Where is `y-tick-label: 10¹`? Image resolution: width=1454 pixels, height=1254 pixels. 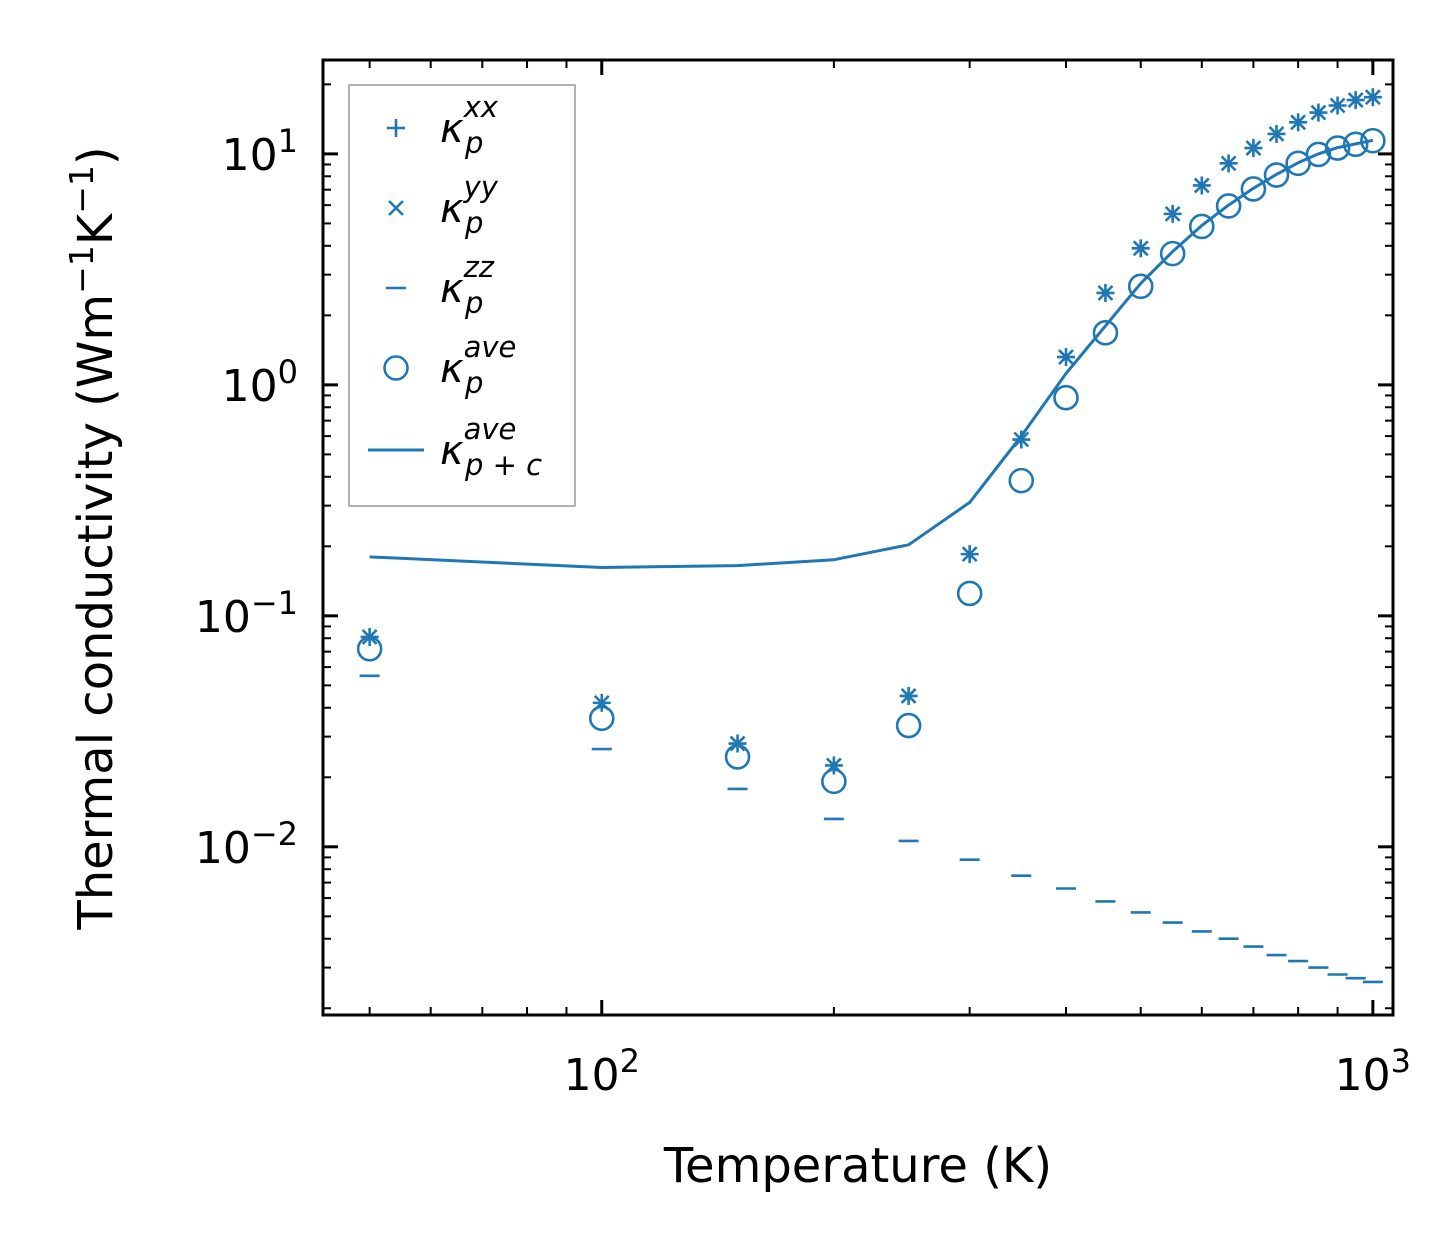
y-tick-label: 10¹ is located at coordinates (260, 151).